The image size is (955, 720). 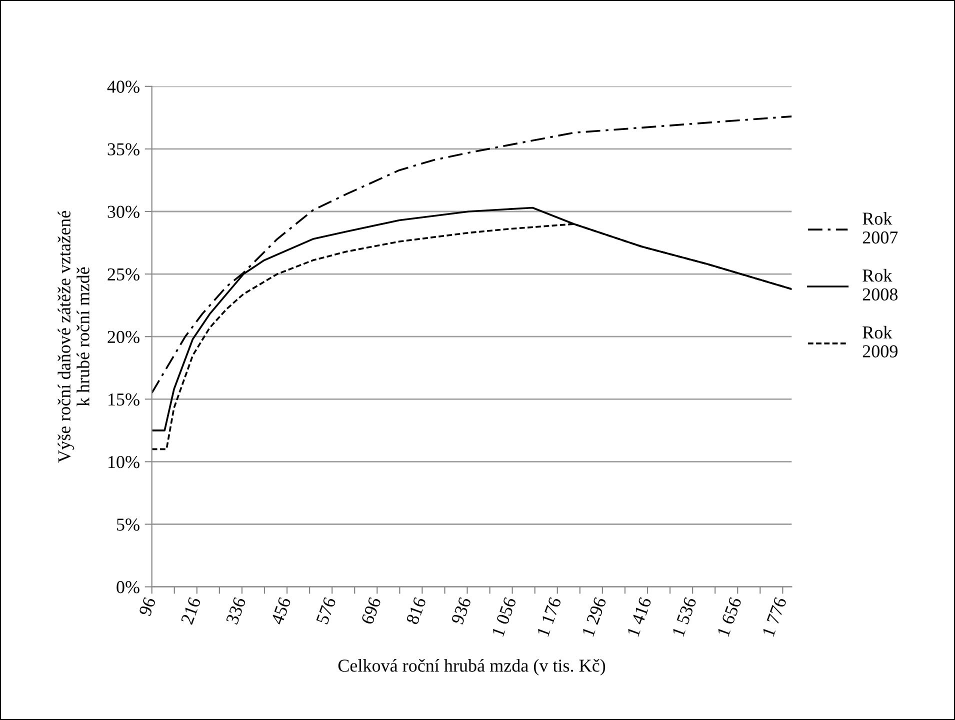 I want to click on x-tick-label: 1 176, so click(x=549, y=616).